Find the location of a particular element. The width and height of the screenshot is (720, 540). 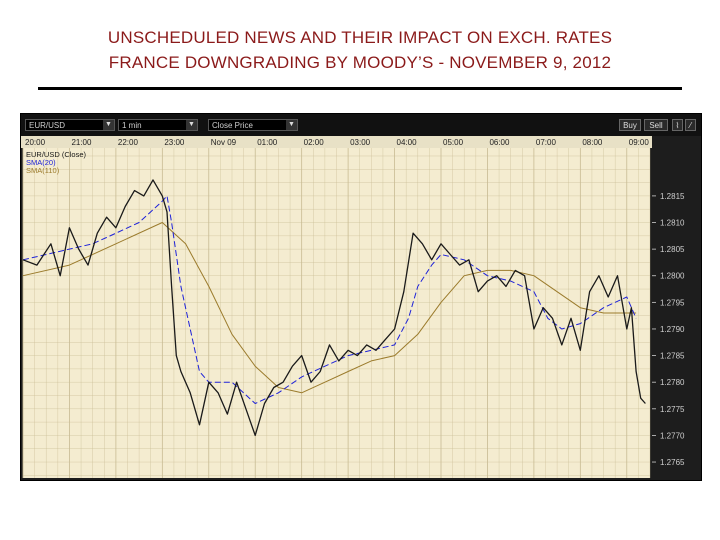

x-tick-label: 03:00 is located at coordinates (360, 142).